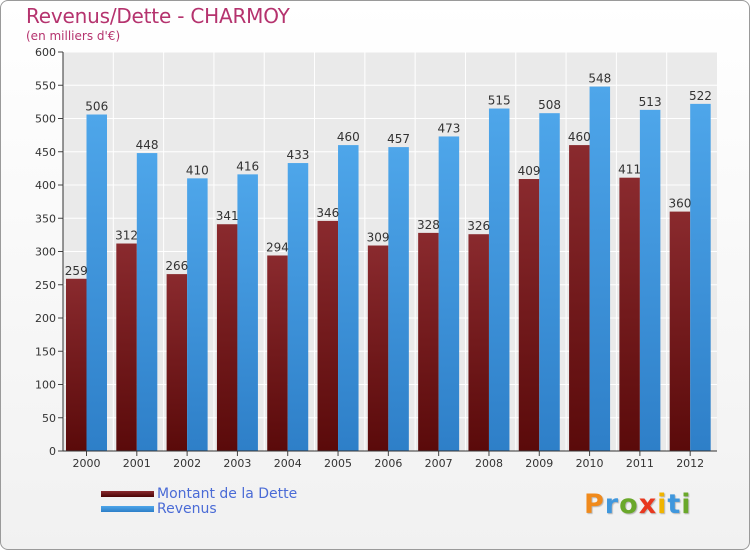 The width and height of the screenshot is (750, 550). Describe the element at coordinates (187, 463) in the screenshot. I see `x-tick-label: 2002` at that location.